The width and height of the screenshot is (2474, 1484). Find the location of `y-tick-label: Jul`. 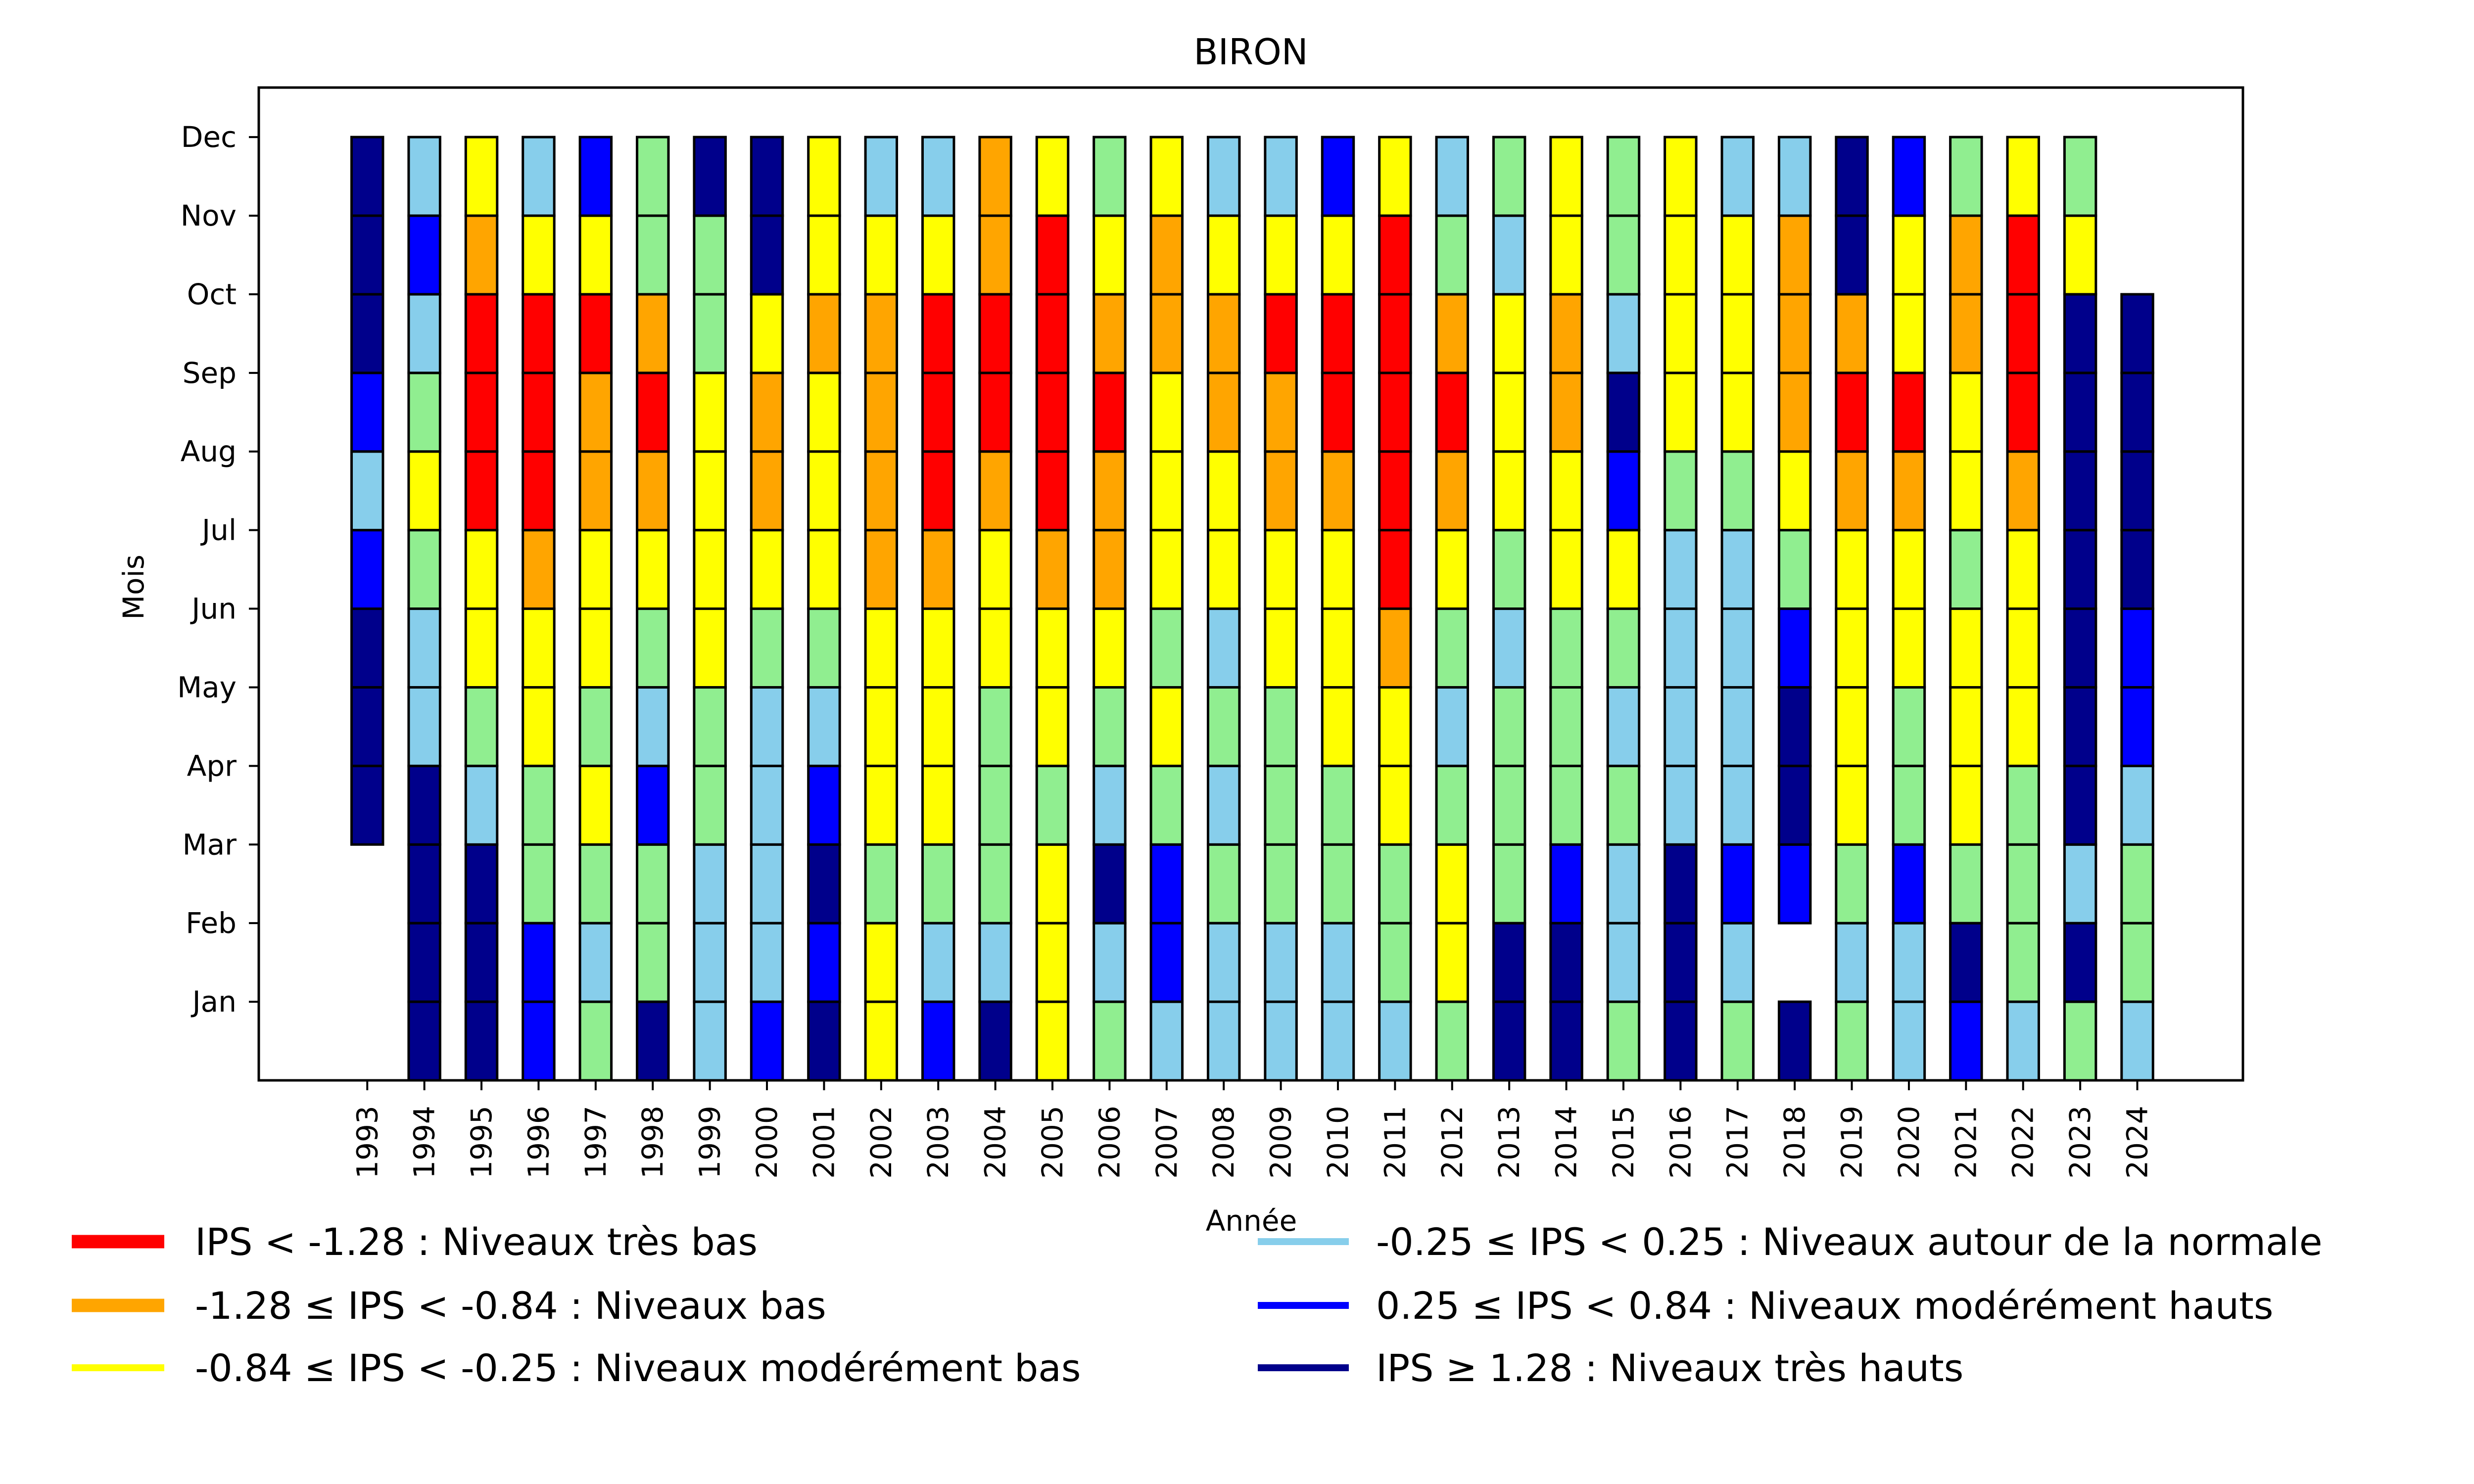

y-tick-label: Jul is located at coordinates (219, 530).